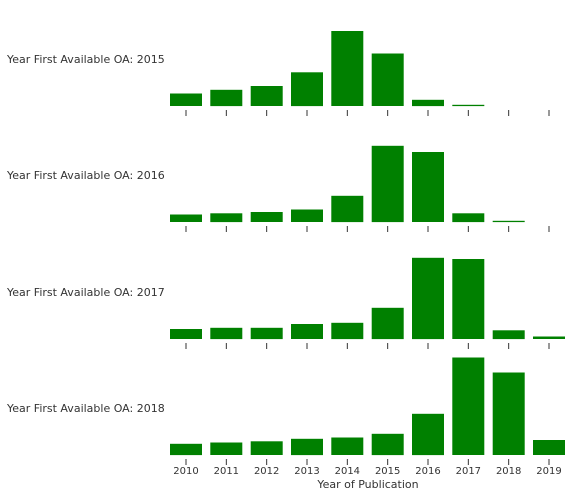 The width and height of the screenshot is (568, 496). Describe the element at coordinates (347, 471) in the screenshot. I see `x-tick-label: 2014` at that location.